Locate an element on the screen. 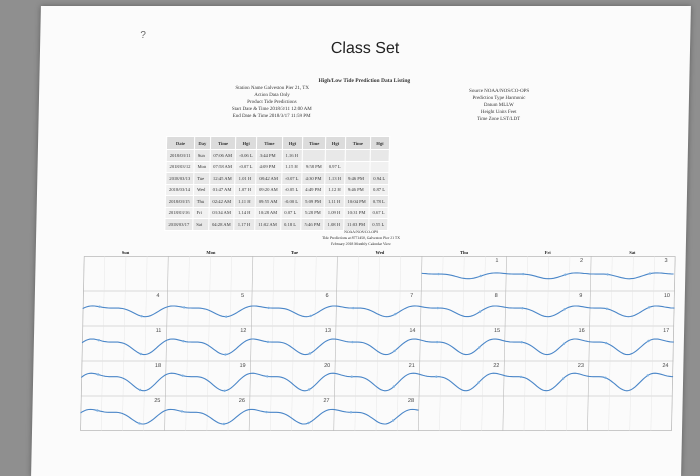  day-number: 24 is located at coordinates (665, 366).